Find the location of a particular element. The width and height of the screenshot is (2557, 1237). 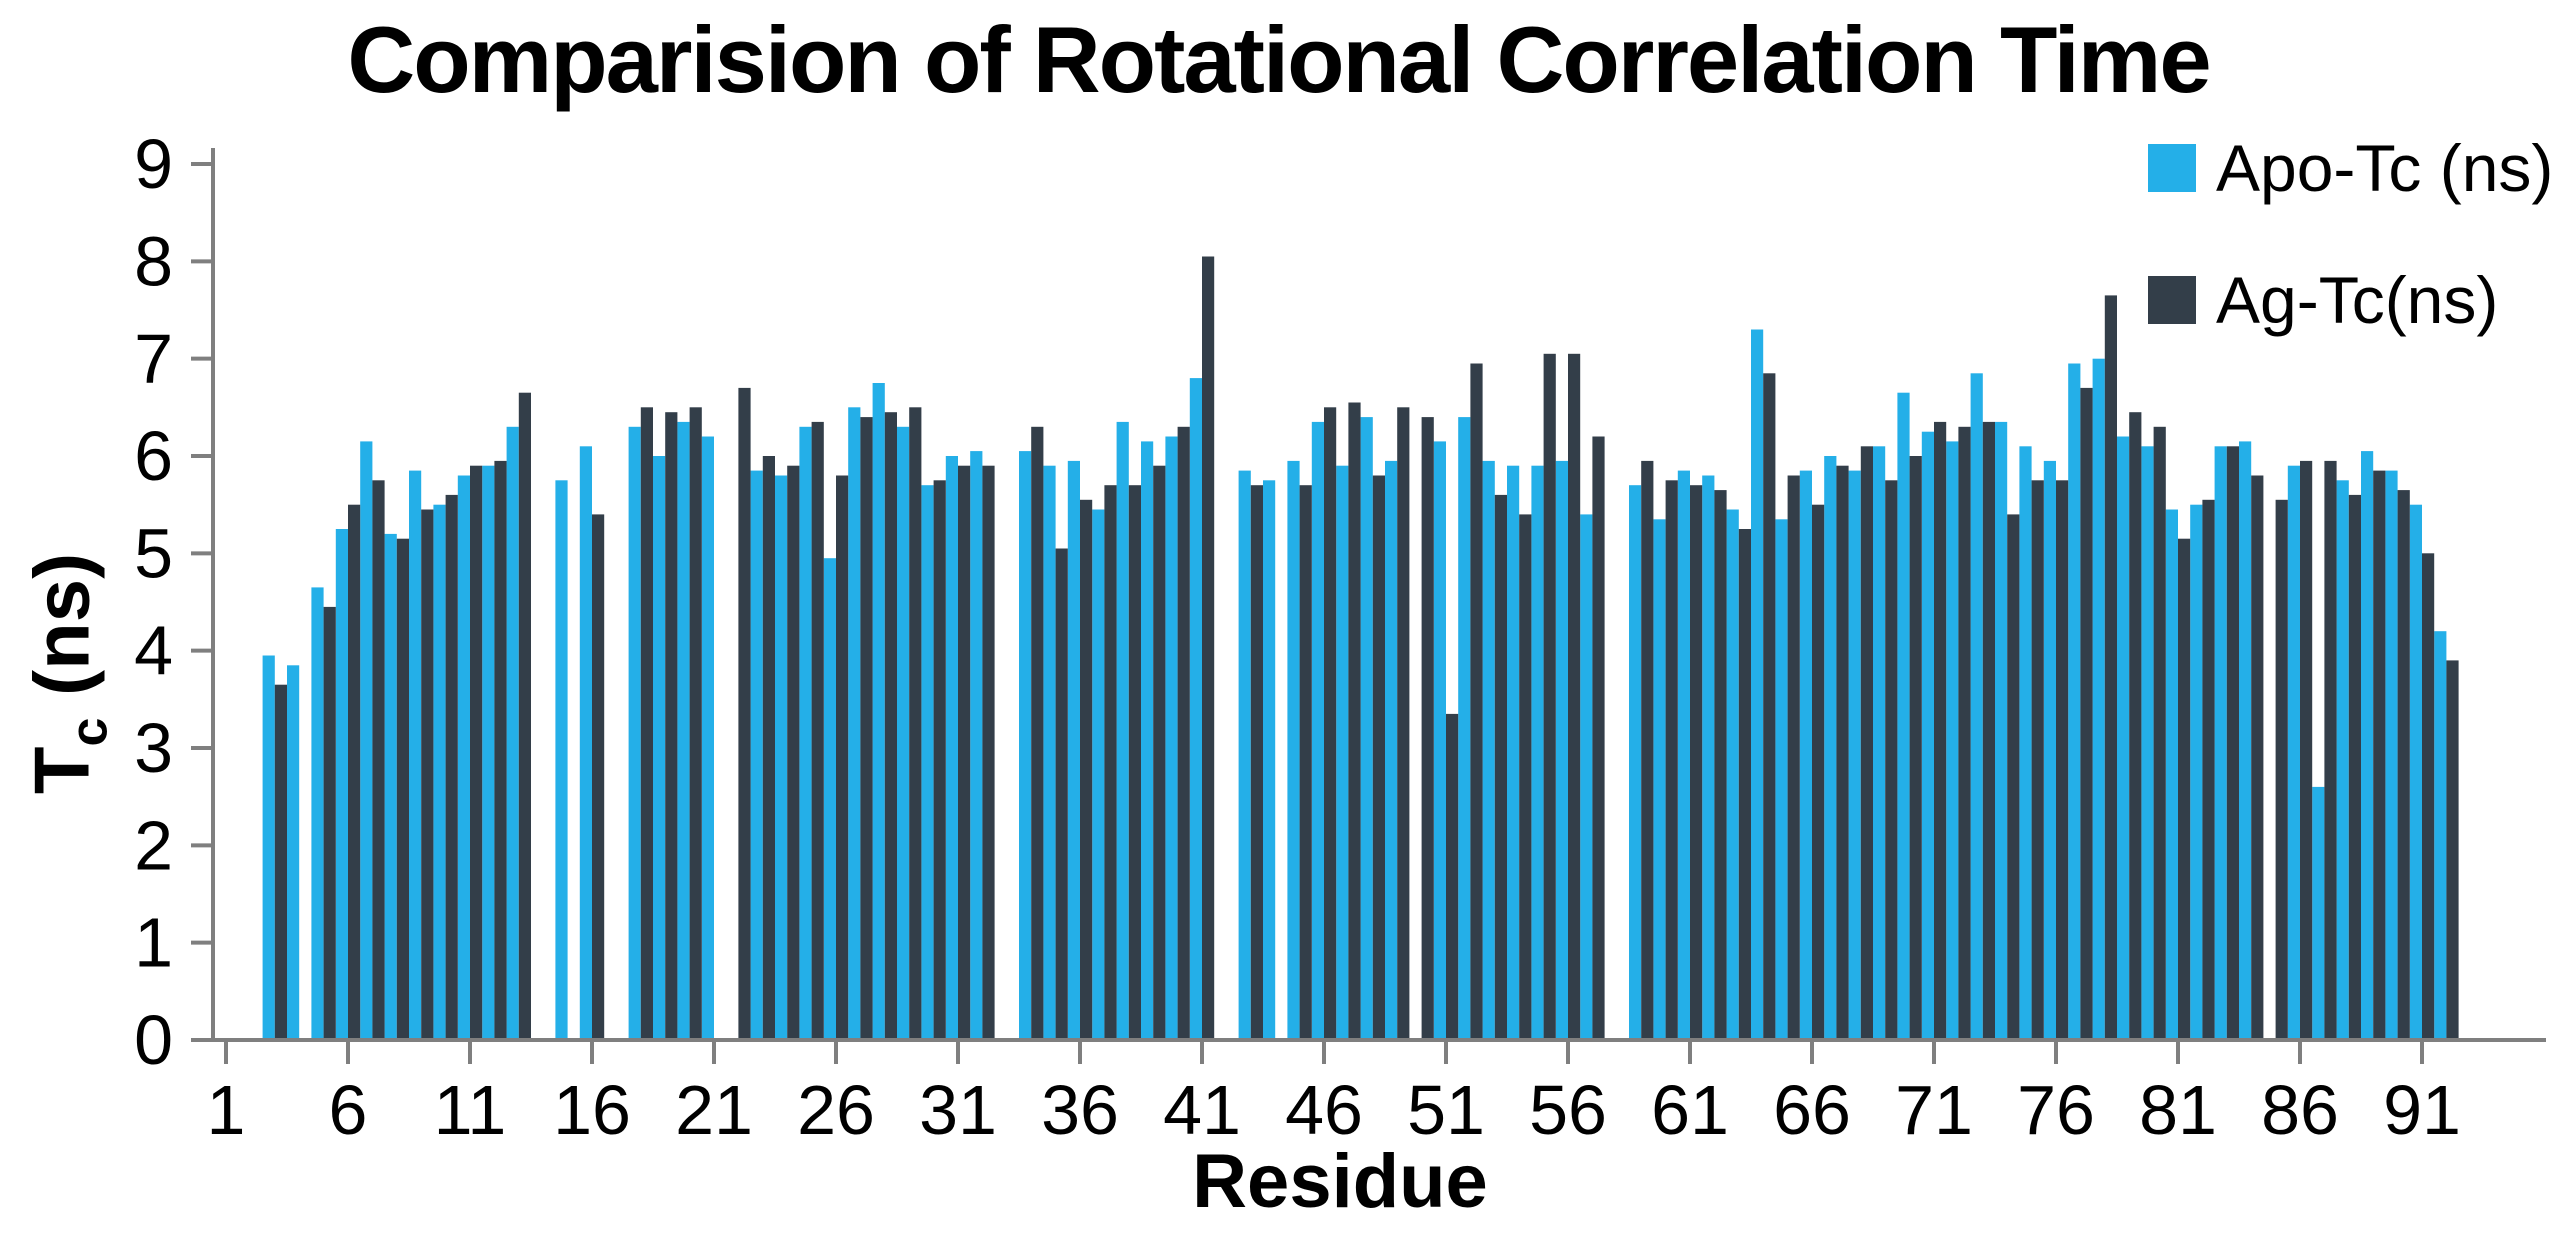

bar-ag-res80 is located at coordinates (2159, 733).